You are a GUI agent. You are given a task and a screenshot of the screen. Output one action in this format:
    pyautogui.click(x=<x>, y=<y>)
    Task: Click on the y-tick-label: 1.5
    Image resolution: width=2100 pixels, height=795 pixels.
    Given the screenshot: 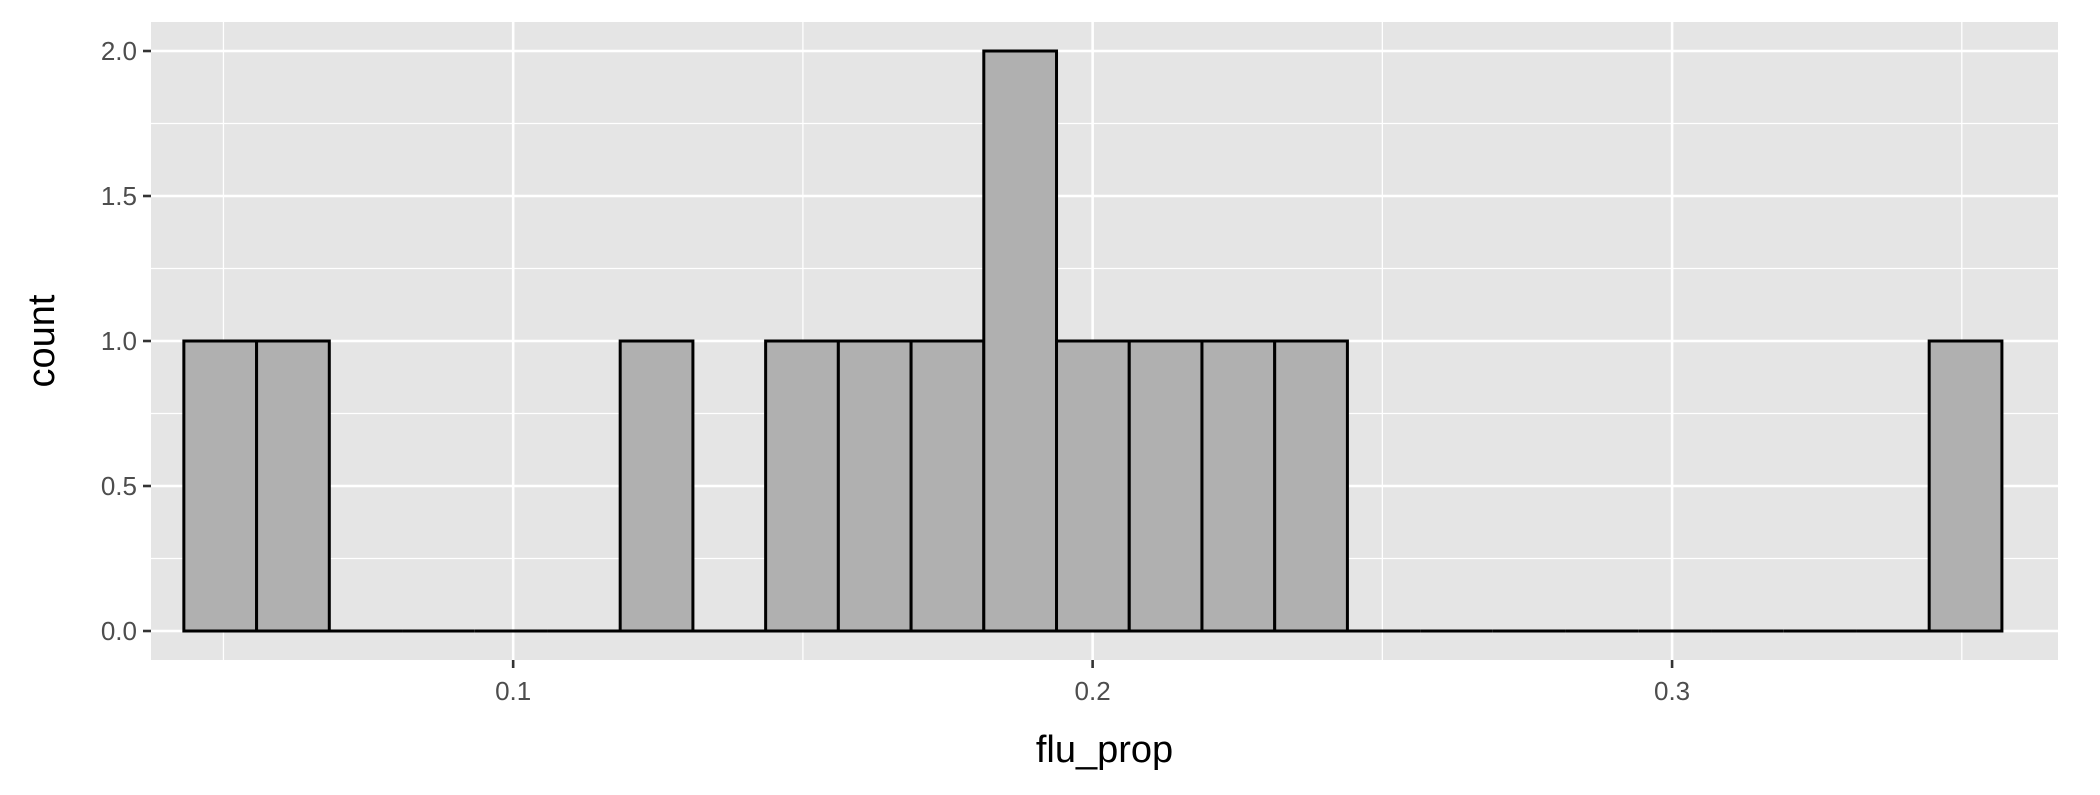 What is the action you would take?
    pyautogui.click(x=119, y=196)
    